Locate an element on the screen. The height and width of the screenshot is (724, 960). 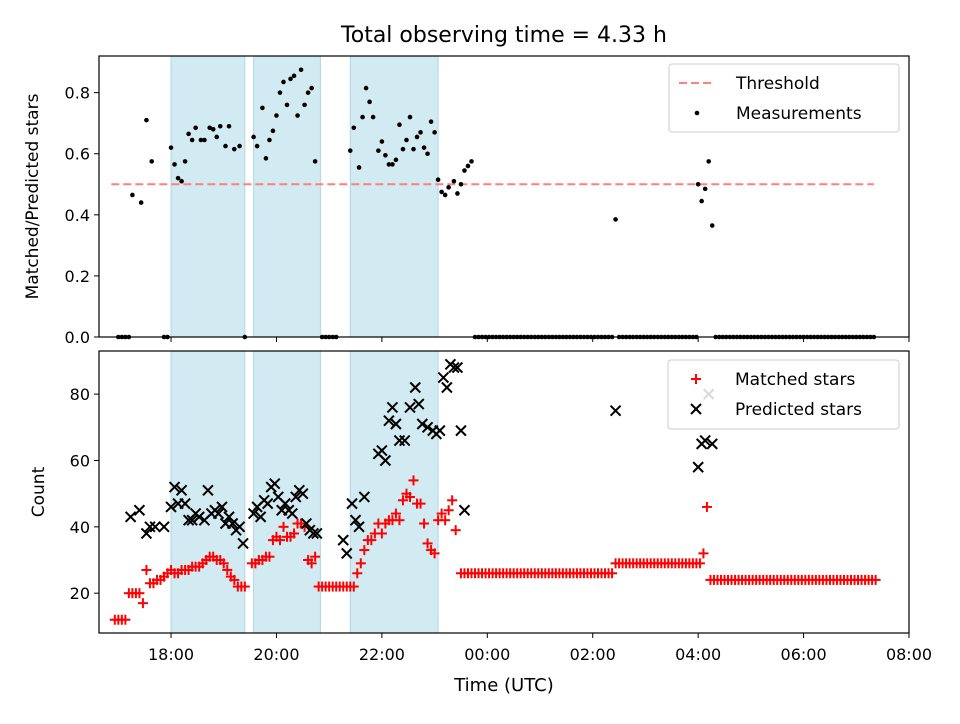
legend-label: Measurements is located at coordinates (799, 114).